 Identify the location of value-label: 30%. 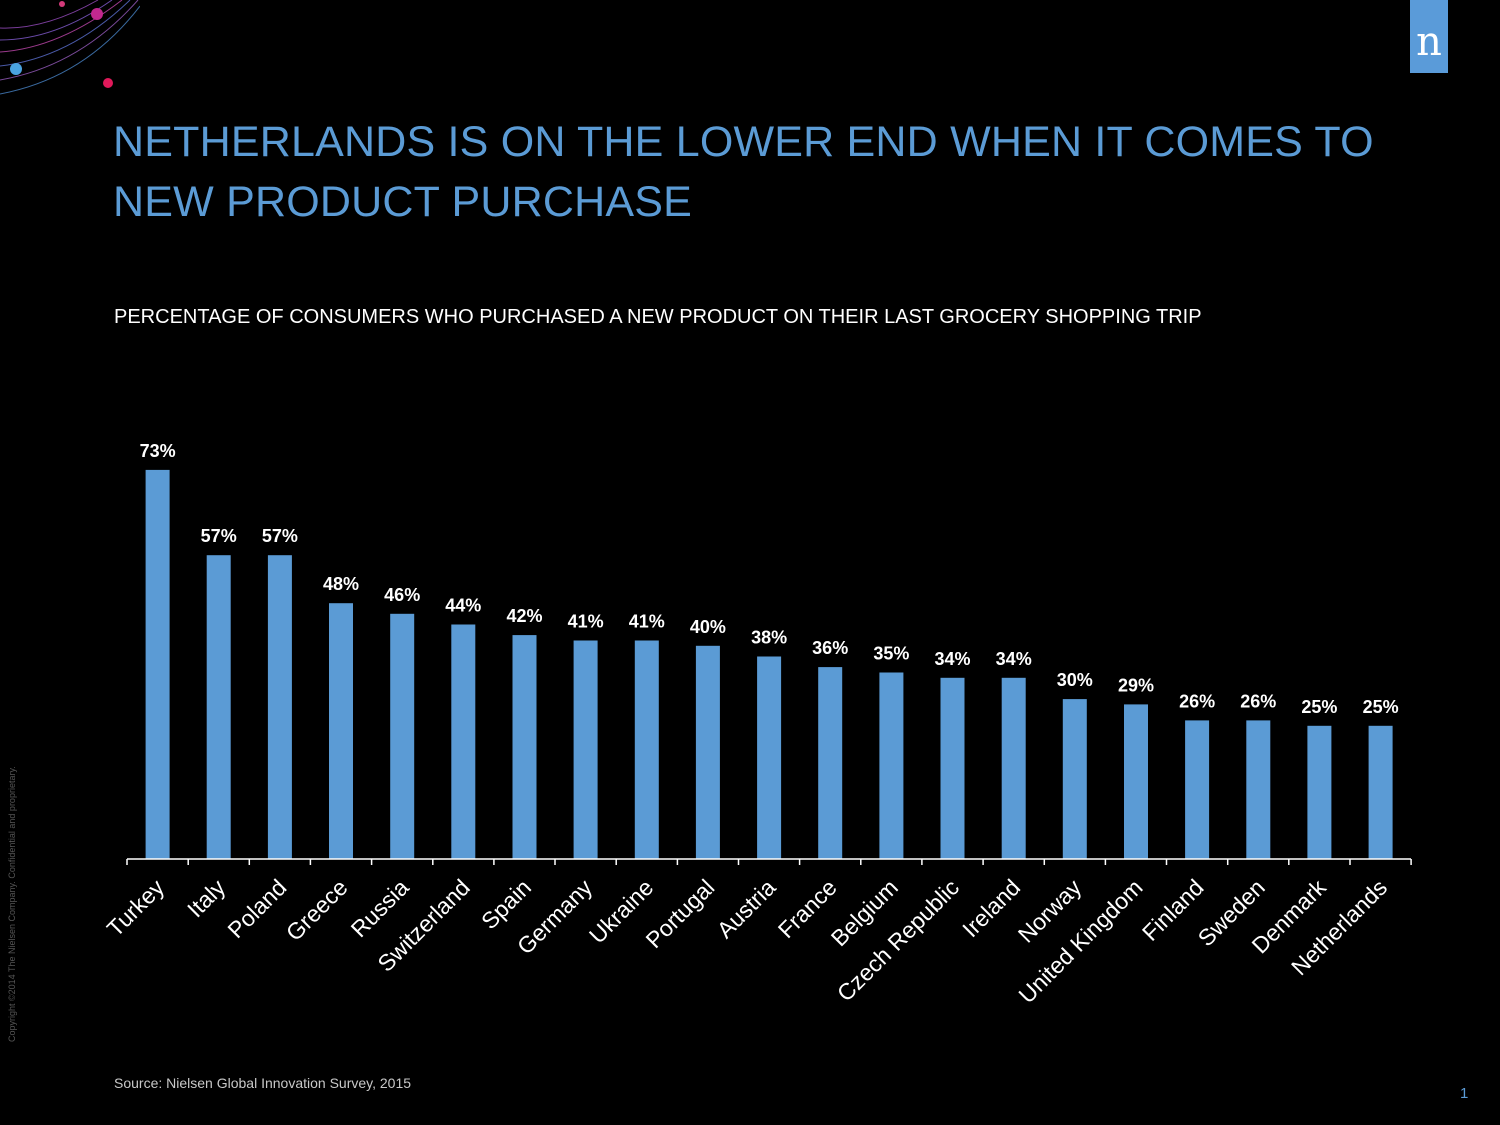
(1075, 680).